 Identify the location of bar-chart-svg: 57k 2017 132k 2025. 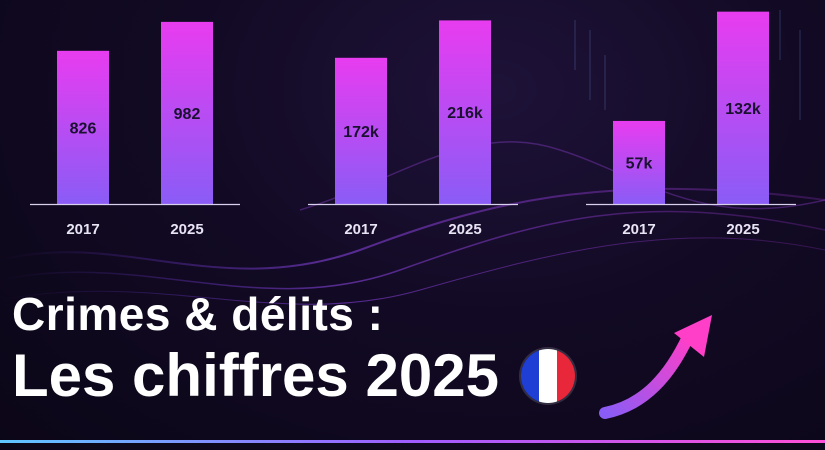
(691, 124).